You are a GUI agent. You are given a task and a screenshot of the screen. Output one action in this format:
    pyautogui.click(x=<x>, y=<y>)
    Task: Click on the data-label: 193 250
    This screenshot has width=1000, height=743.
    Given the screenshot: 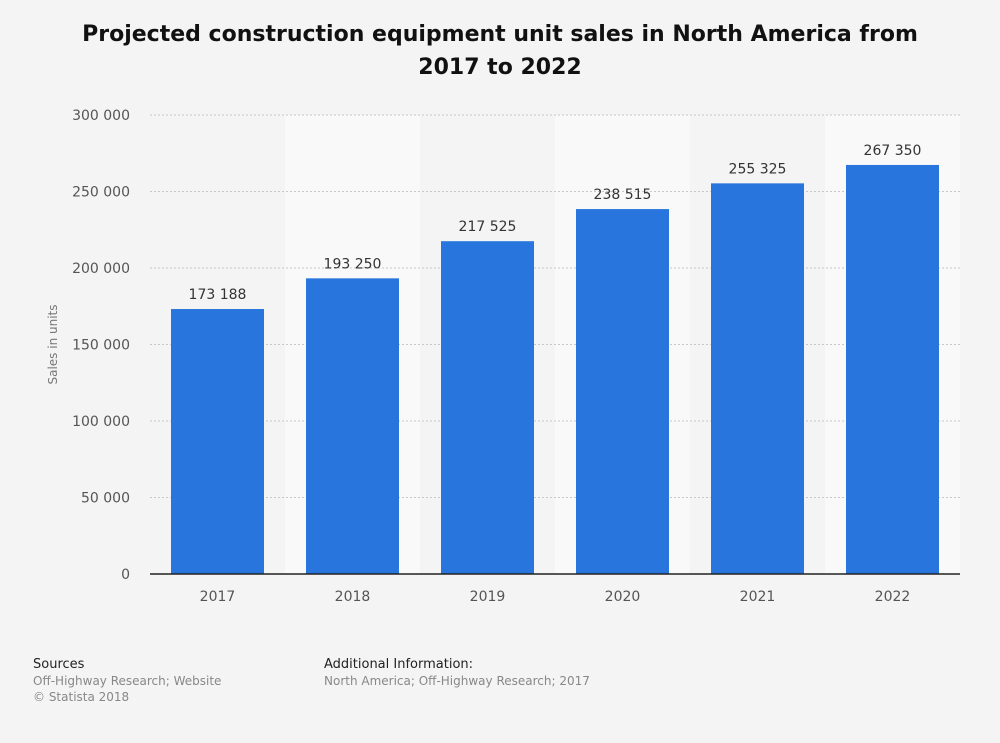 What is the action you would take?
    pyautogui.click(x=353, y=264)
    